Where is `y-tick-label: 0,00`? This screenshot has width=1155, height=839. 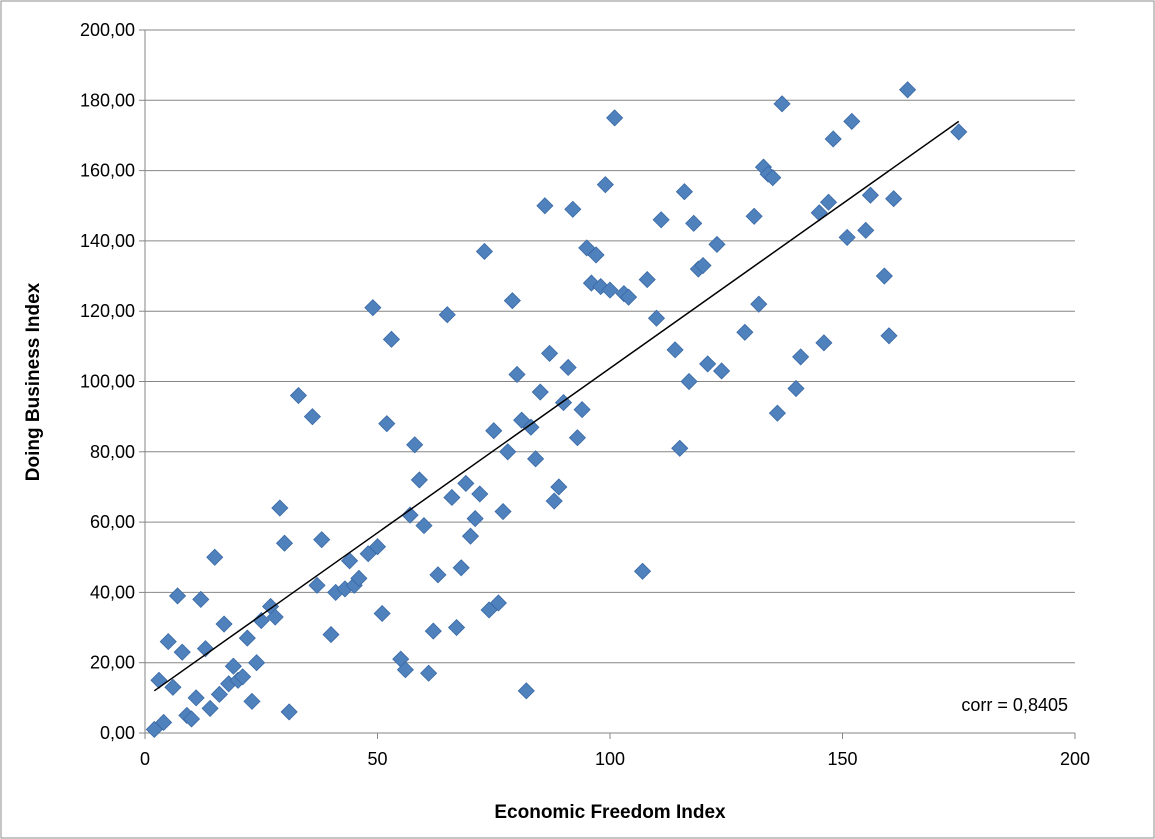
y-tick-label: 0,00 is located at coordinates (117, 733).